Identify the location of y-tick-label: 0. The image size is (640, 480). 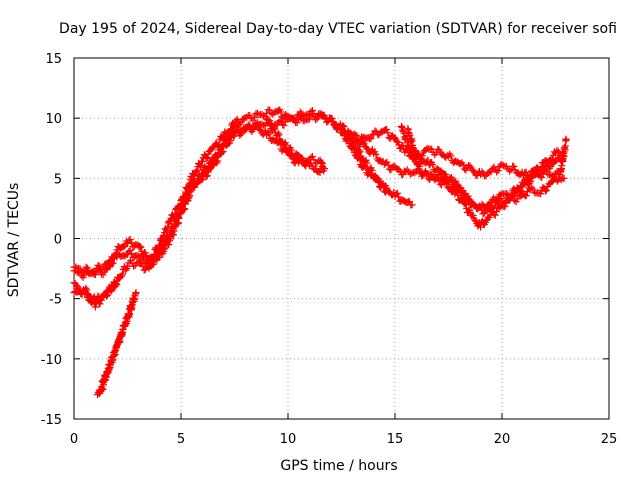
(58, 240).